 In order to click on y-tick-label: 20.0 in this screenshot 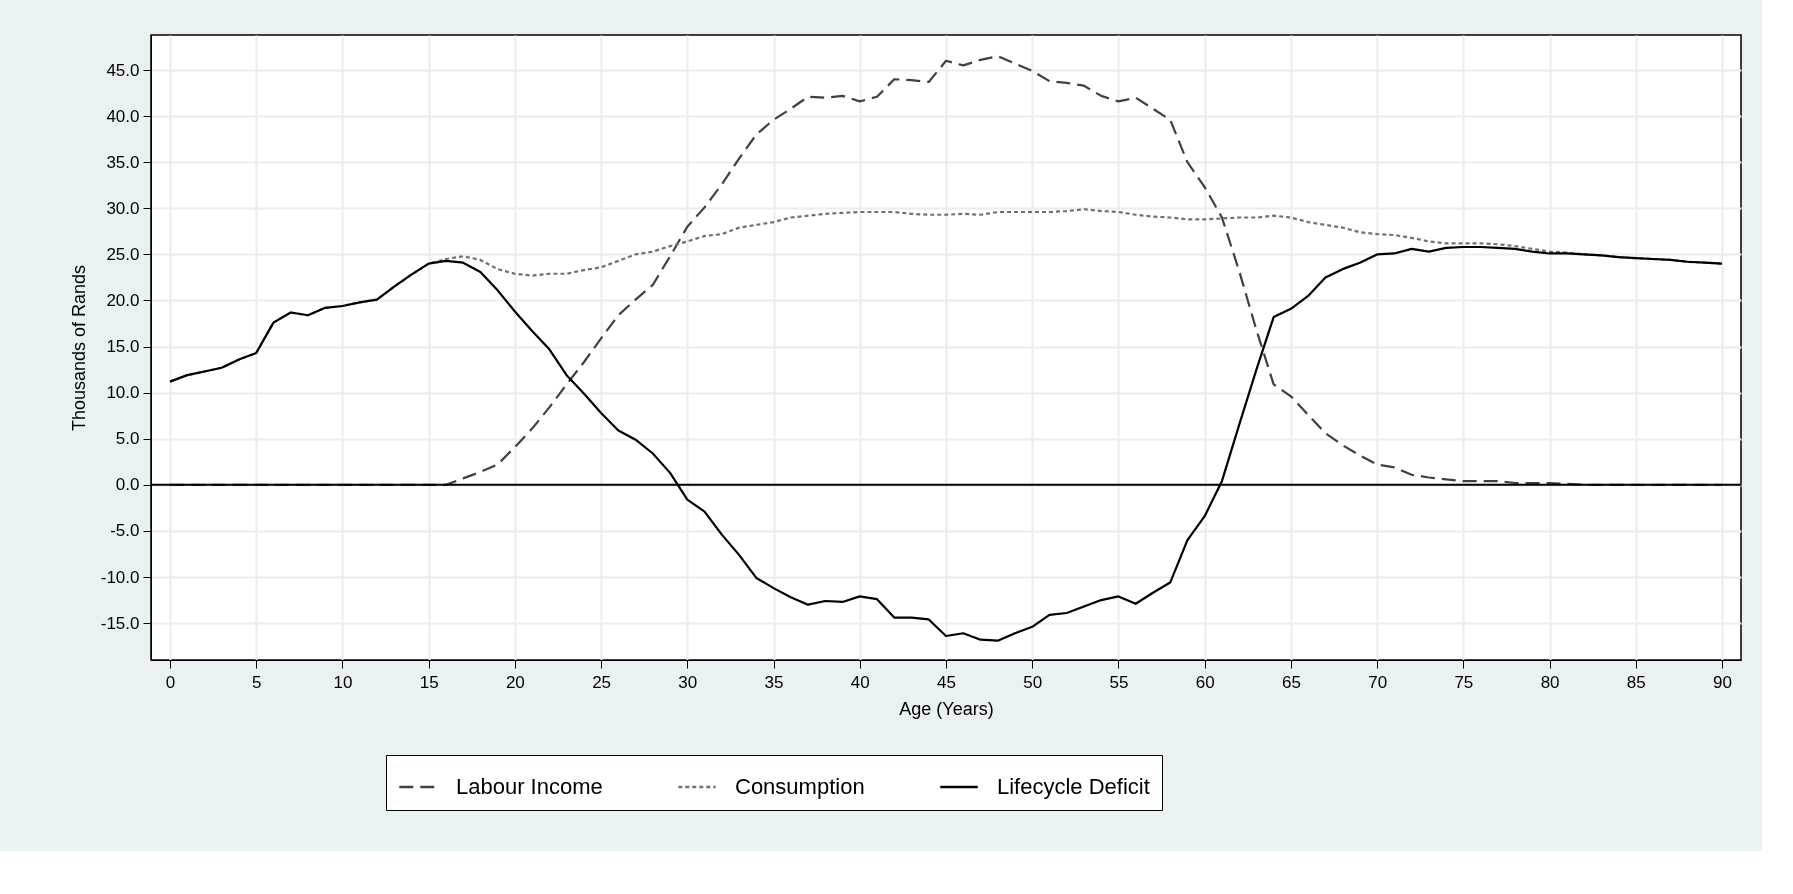, I will do `click(123, 300)`.